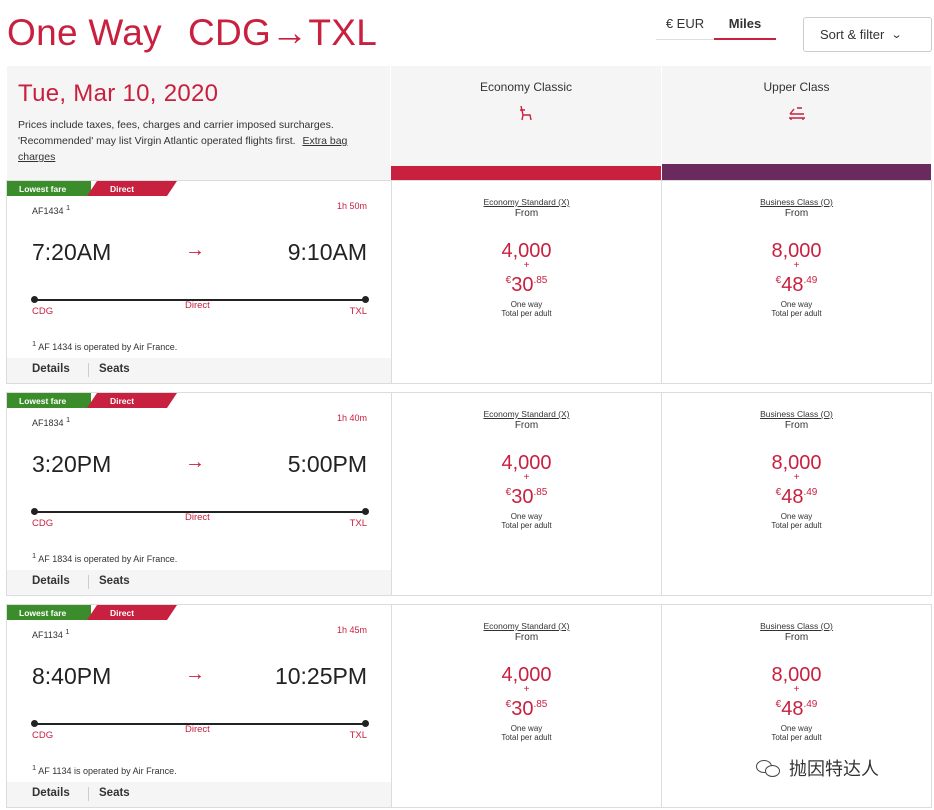 The height and width of the screenshot is (810, 934). I want to click on cabin-name: Upper Class, so click(796, 87).